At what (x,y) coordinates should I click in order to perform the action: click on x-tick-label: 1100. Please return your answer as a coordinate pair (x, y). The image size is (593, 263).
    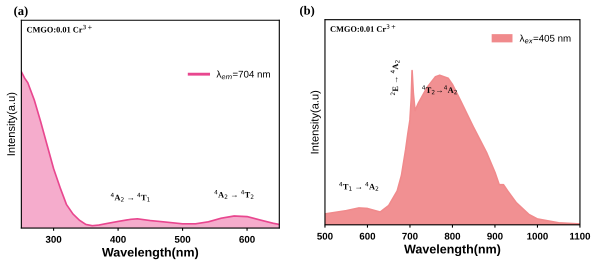
    Looking at the image, I should click on (580, 236).